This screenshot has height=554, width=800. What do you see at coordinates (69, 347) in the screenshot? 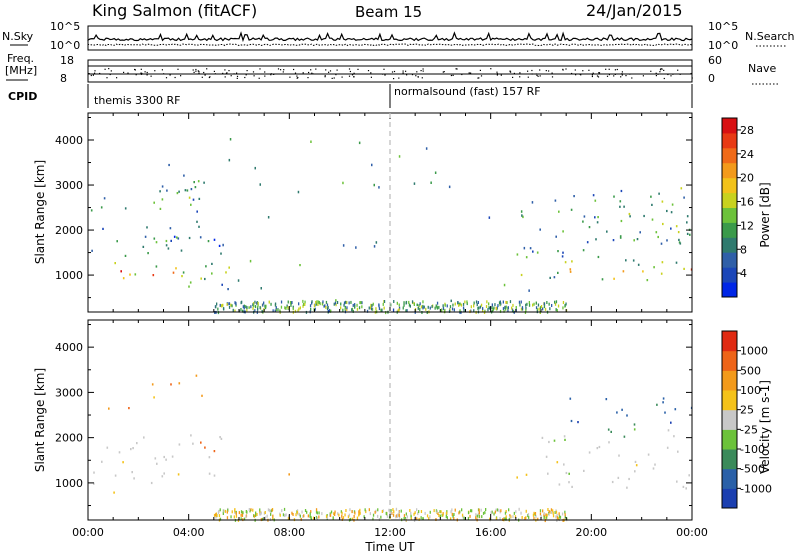
I see `y-tick-label: 4000` at bounding box center [69, 347].